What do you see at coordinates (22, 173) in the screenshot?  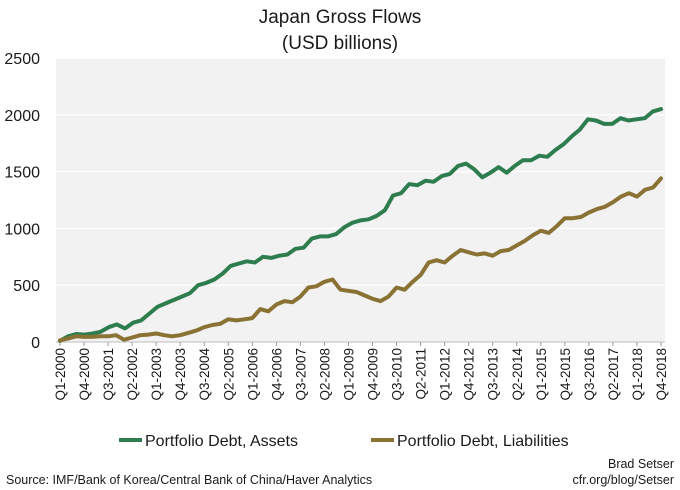 I see `y-tick-label: 1500` at bounding box center [22, 173].